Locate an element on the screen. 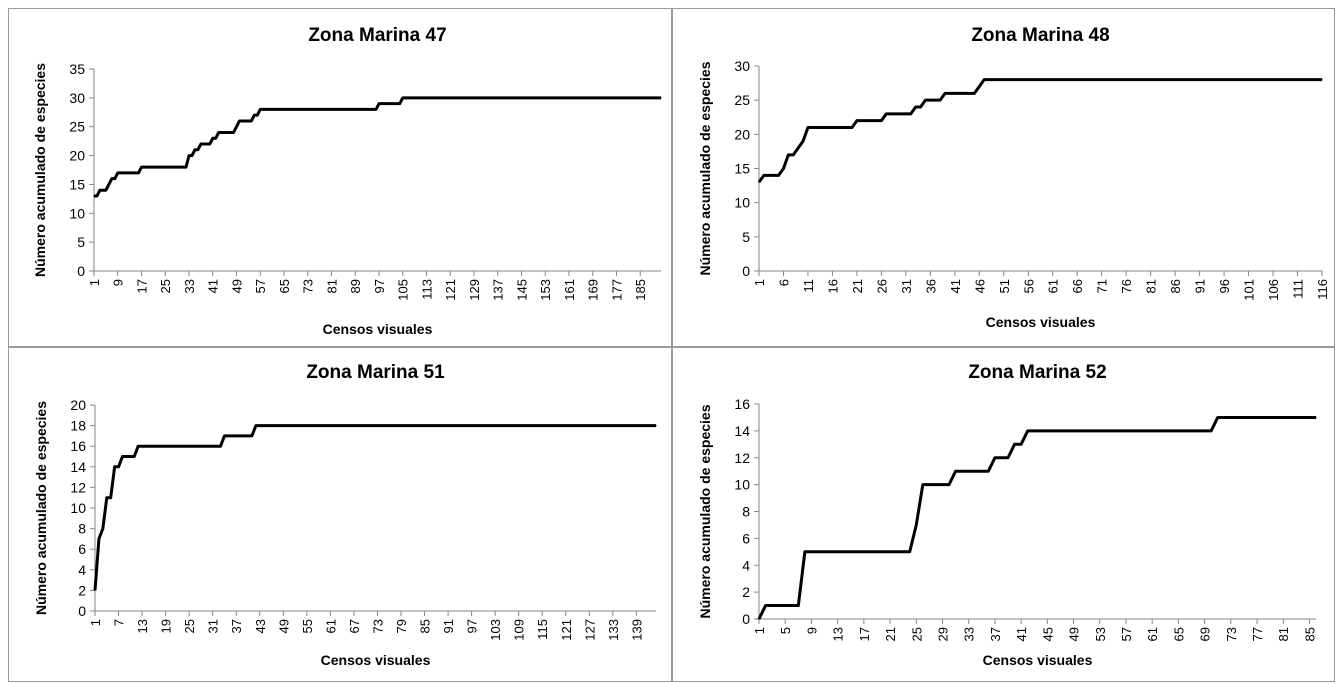  x-tick-label: 33 is located at coordinates (189, 286).